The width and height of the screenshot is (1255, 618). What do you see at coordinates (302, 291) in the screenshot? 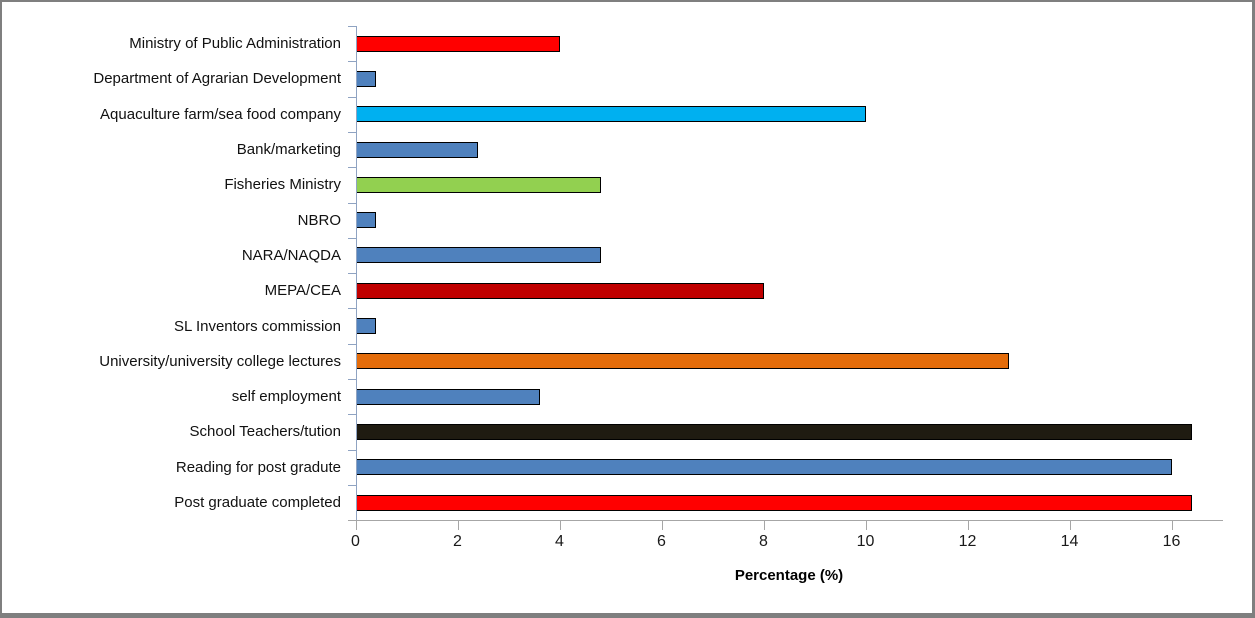
I see `category-label: MEPA/CEA` at bounding box center [302, 291].